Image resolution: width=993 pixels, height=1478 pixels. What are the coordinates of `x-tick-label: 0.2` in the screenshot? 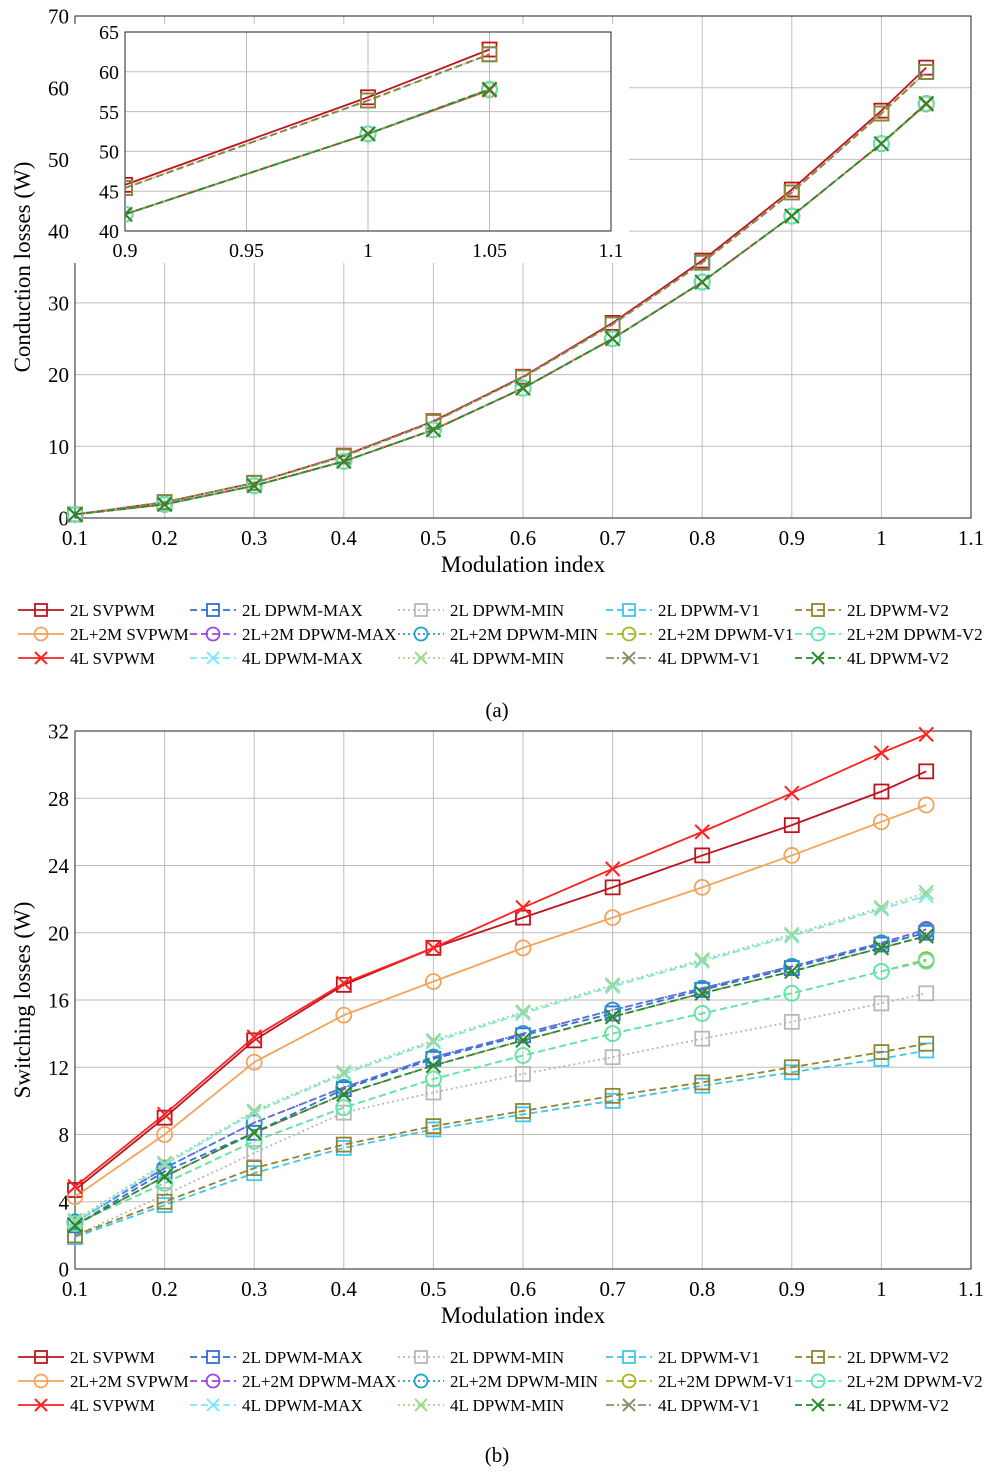 It's located at (164, 538).